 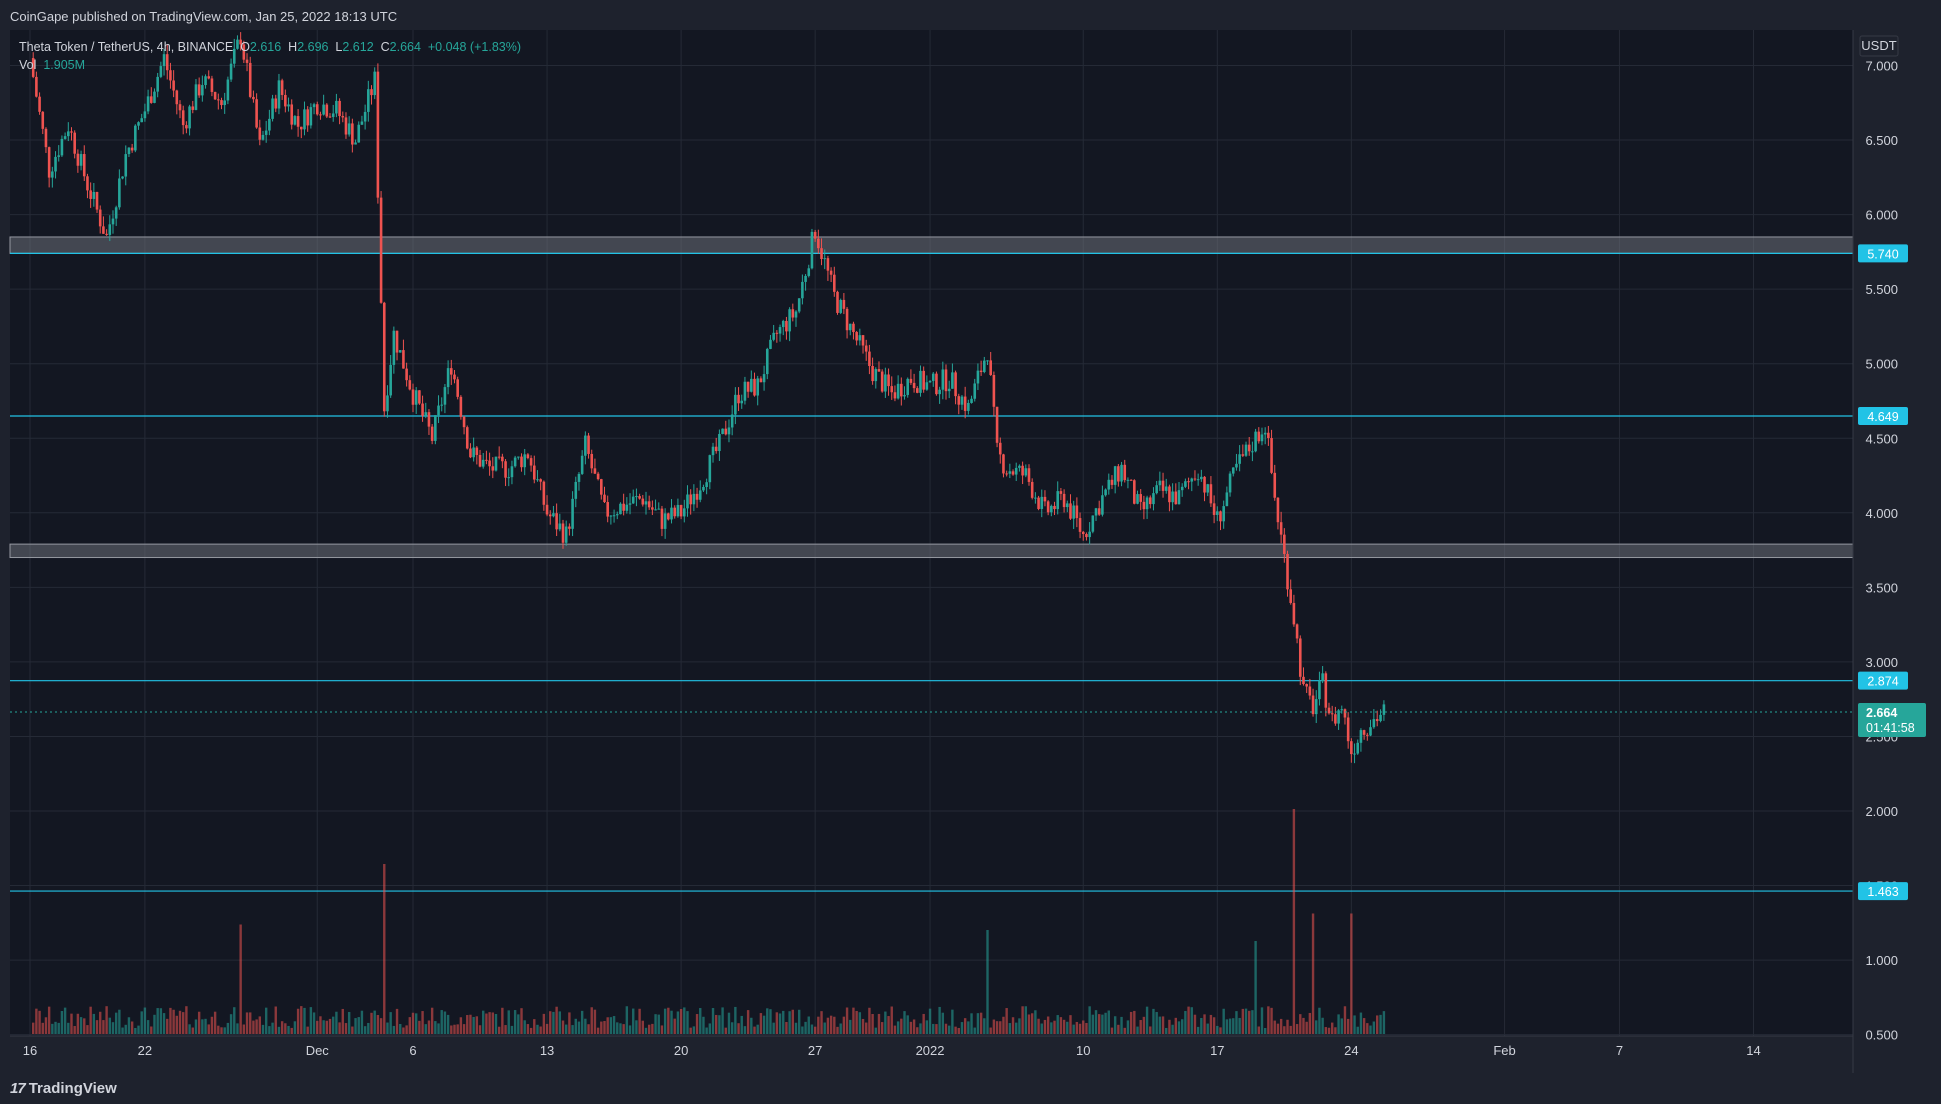 What do you see at coordinates (1881, 1035) in the screenshot?
I see `price-tick: 0.500` at bounding box center [1881, 1035].